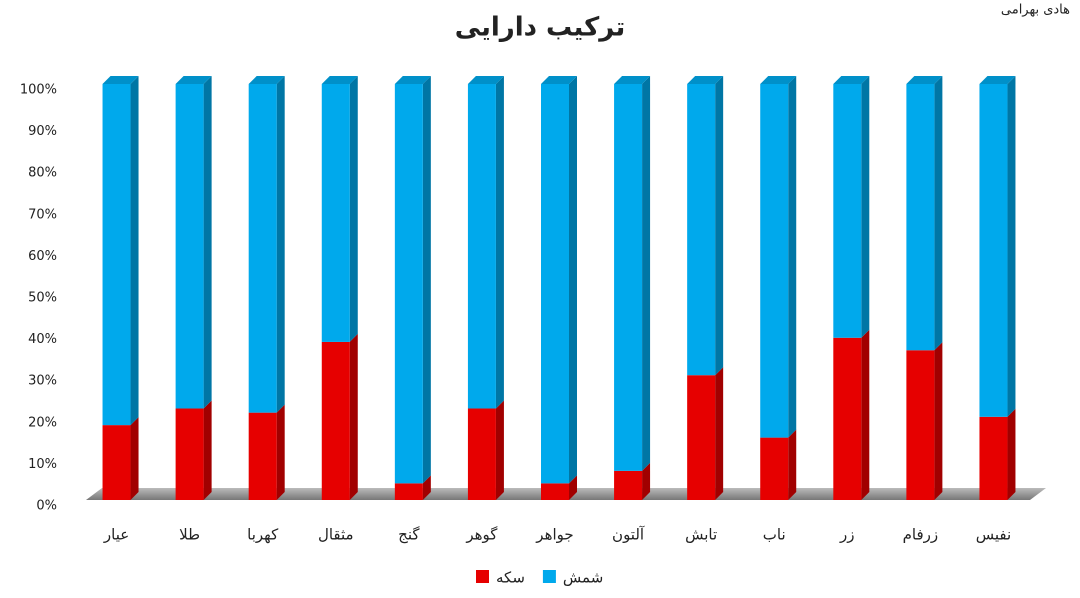 This screenshot has height=598, width=1080. What do you see at coordinates (116, 535) in the screenshot?
I see `x-tick-label: عیار` at bounding box center [116, 535].